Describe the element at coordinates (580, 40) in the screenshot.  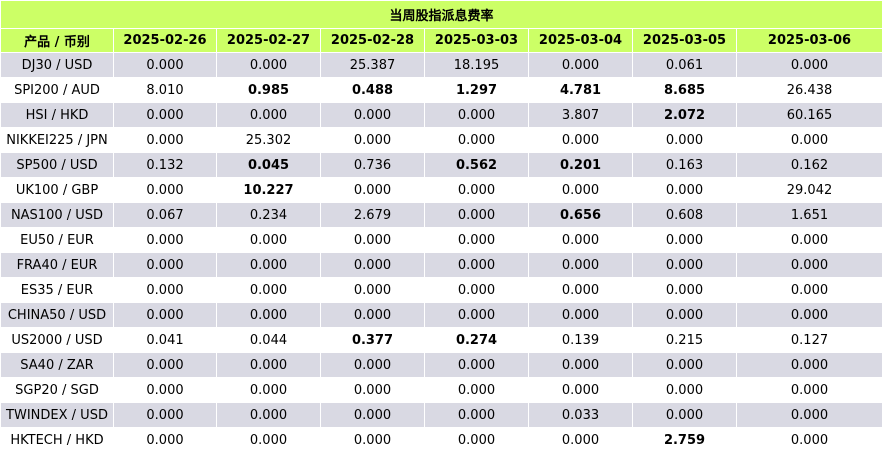
I see `column-header-date: 2025-03-04` at that location.